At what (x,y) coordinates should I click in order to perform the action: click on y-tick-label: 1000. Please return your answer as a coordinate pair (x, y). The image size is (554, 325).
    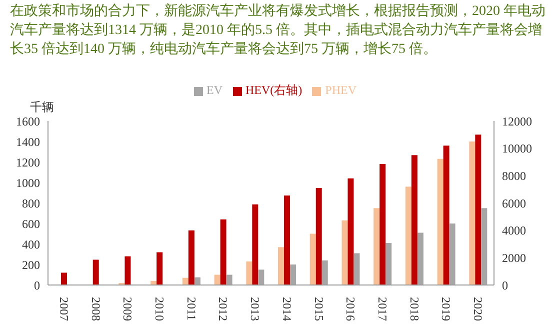
    Looking at the image, I should click on (28, 183).